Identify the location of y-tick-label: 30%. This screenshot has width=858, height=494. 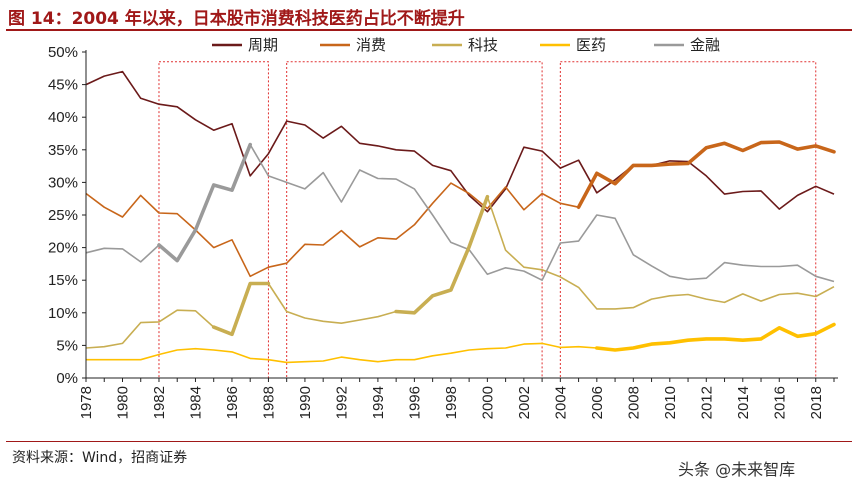
(63, 182).